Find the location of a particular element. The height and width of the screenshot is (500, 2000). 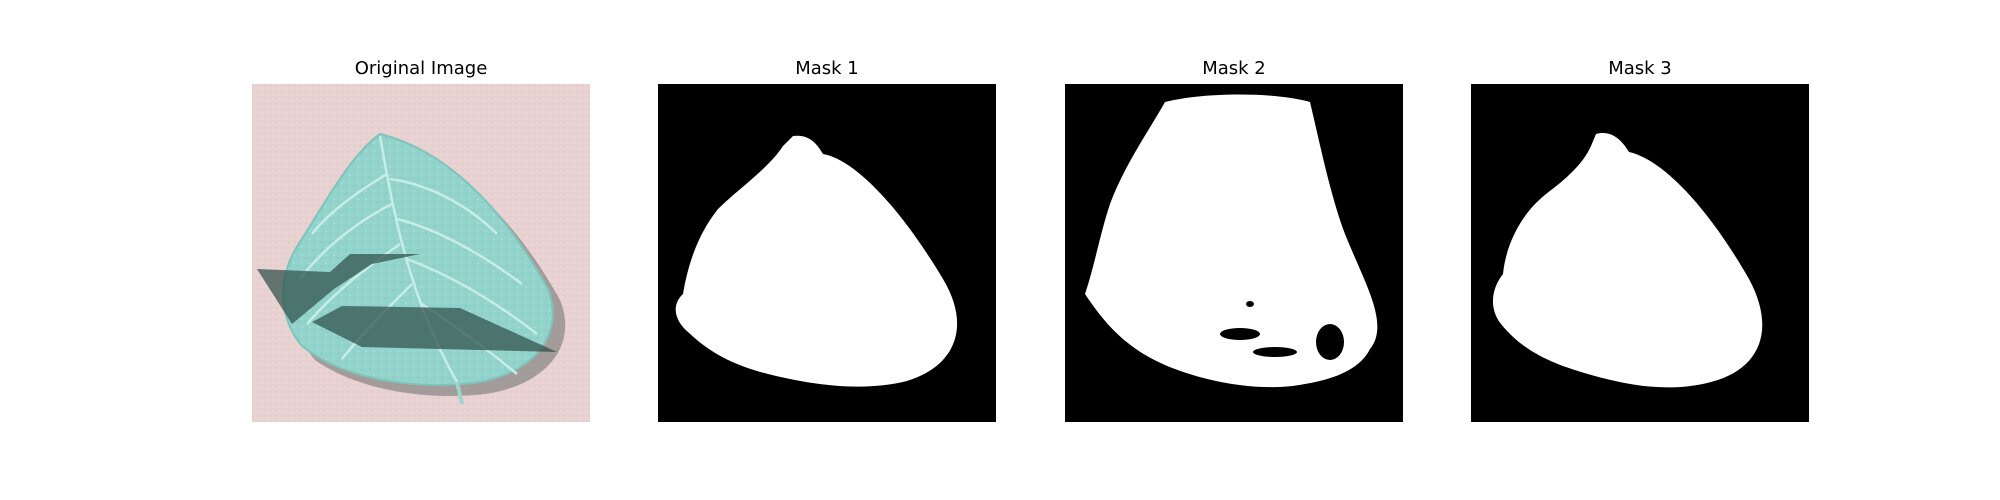

mask-2-image is located at coordinates (1234, 253).